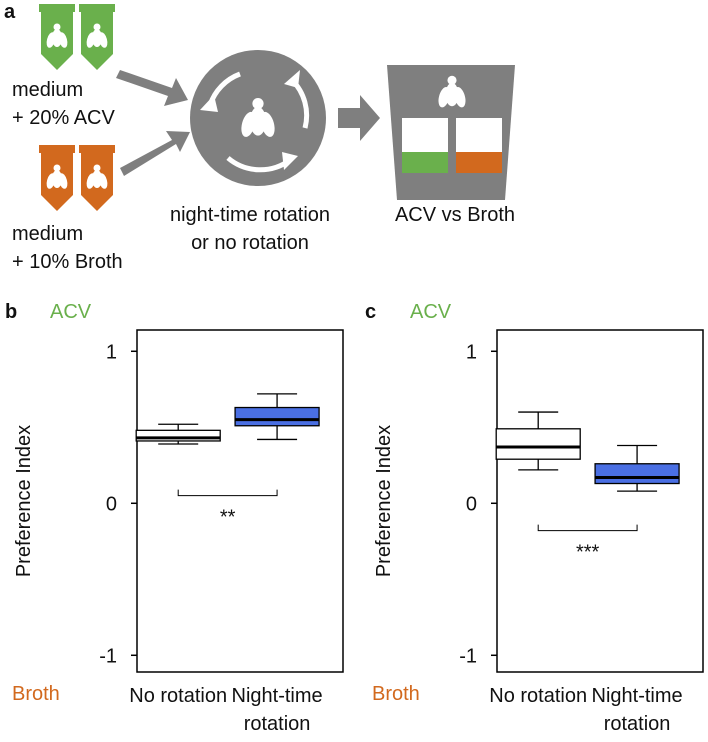 Image resolution: width=708 pixels, height=742 pixels. What do you see at coordinates (67, 262) in the screenshot?
I see `diagram-text: + 10% Broth` at bounding box center [67, 262].